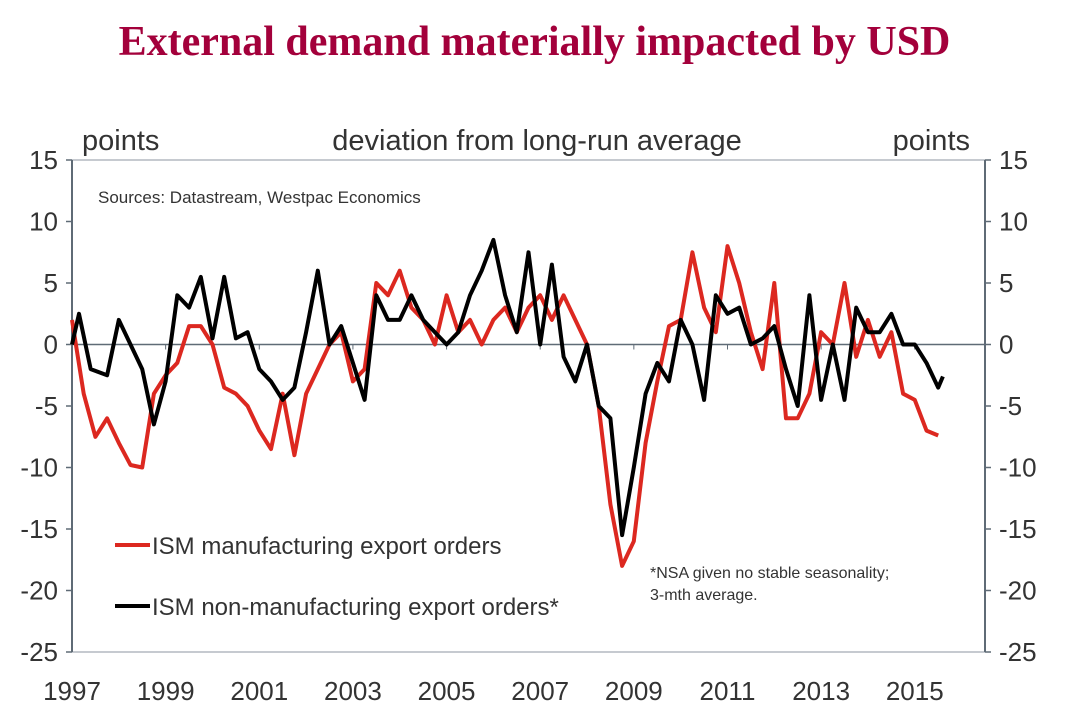  What do you see at coordinates (1010, 406) in the screenshot?
I see `y-tick-label-right: -5` at bounding box center [1010, 406].